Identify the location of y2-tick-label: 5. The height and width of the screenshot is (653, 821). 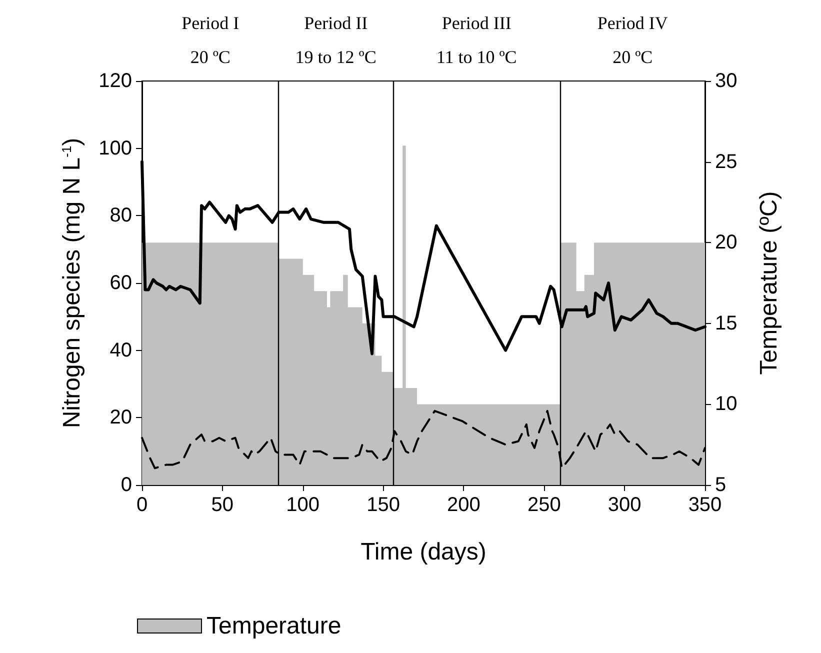
(720, 485).